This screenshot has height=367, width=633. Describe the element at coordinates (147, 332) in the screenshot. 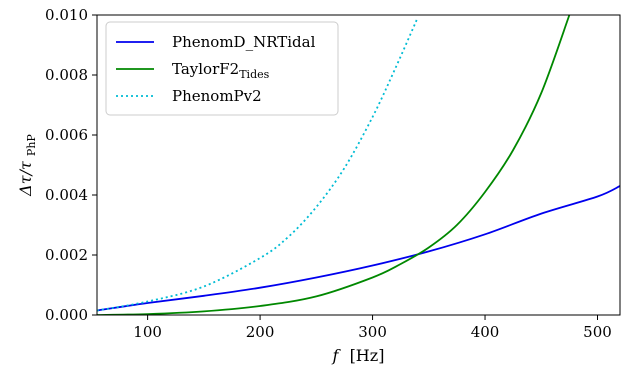

I see `x-tick-label: 100` at that location.